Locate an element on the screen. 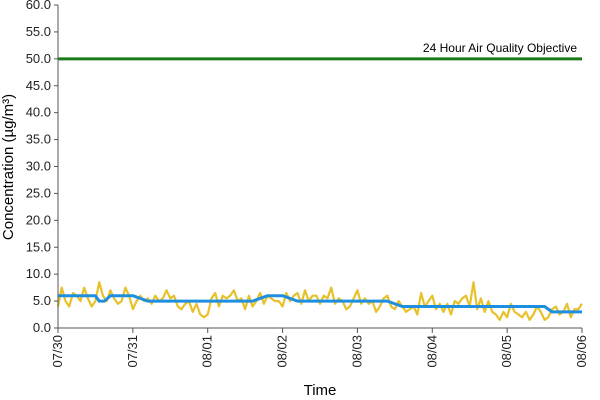 The width and height of the screenshot is (600, 400). y-tick-label: 35.0 is located at coordinates (38, 139).